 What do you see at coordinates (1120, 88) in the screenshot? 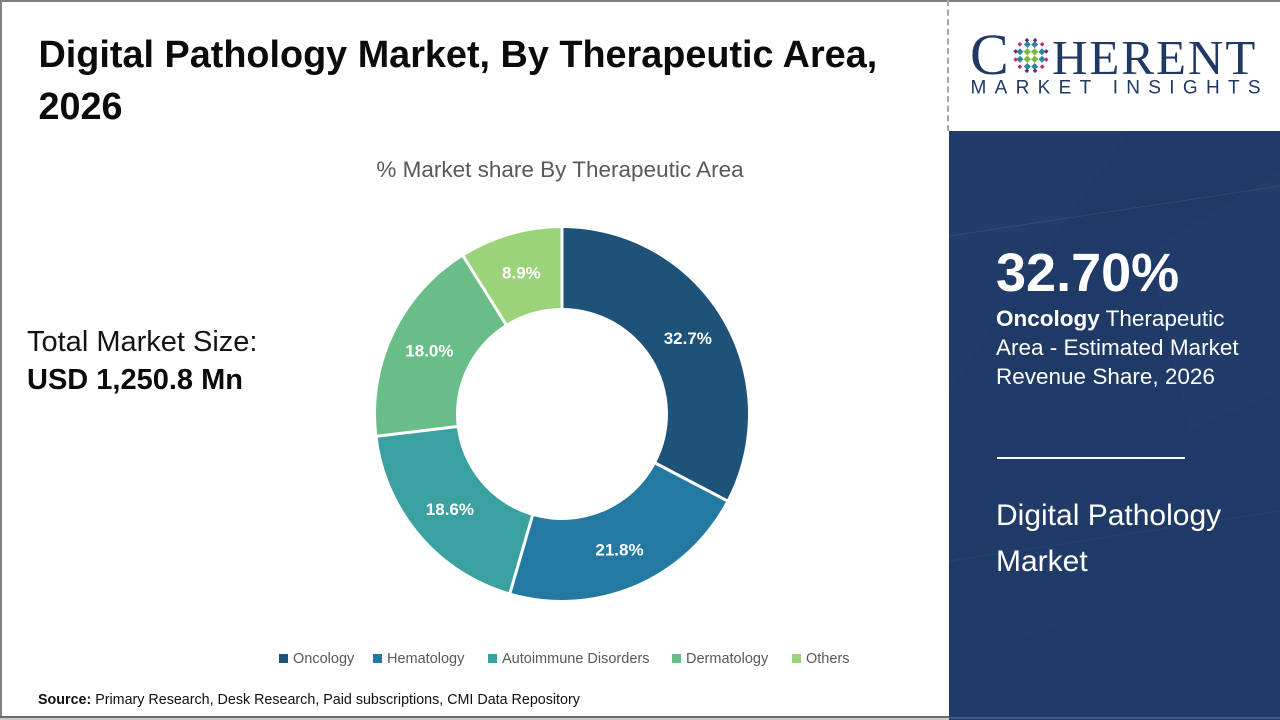
I see `svg-text: MARKET INSIGHTS` at bounding box center [1120, 88].